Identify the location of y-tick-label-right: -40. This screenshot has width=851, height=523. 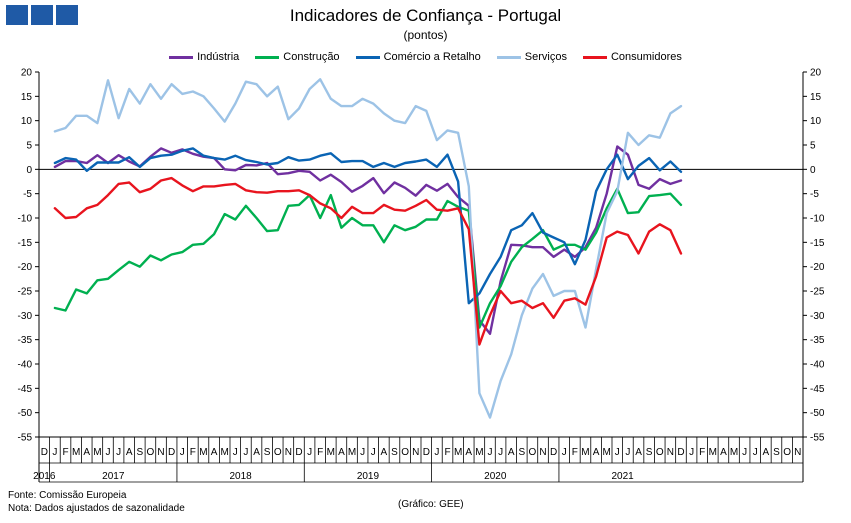
(817, 365).